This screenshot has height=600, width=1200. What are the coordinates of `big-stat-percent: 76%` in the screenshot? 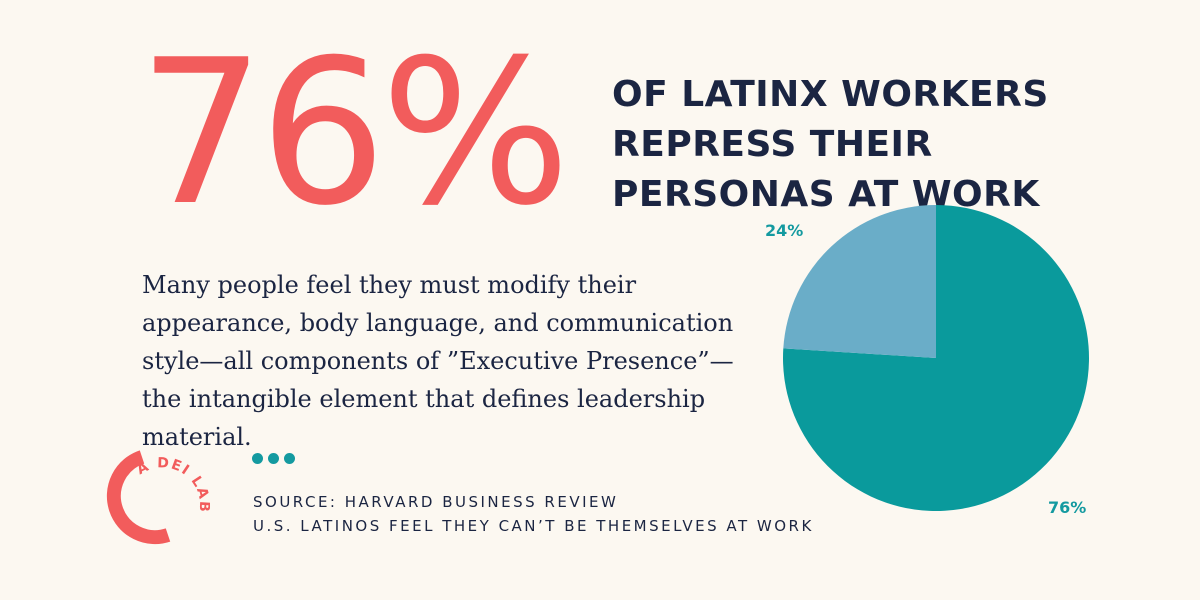 It's located at (354, 133).